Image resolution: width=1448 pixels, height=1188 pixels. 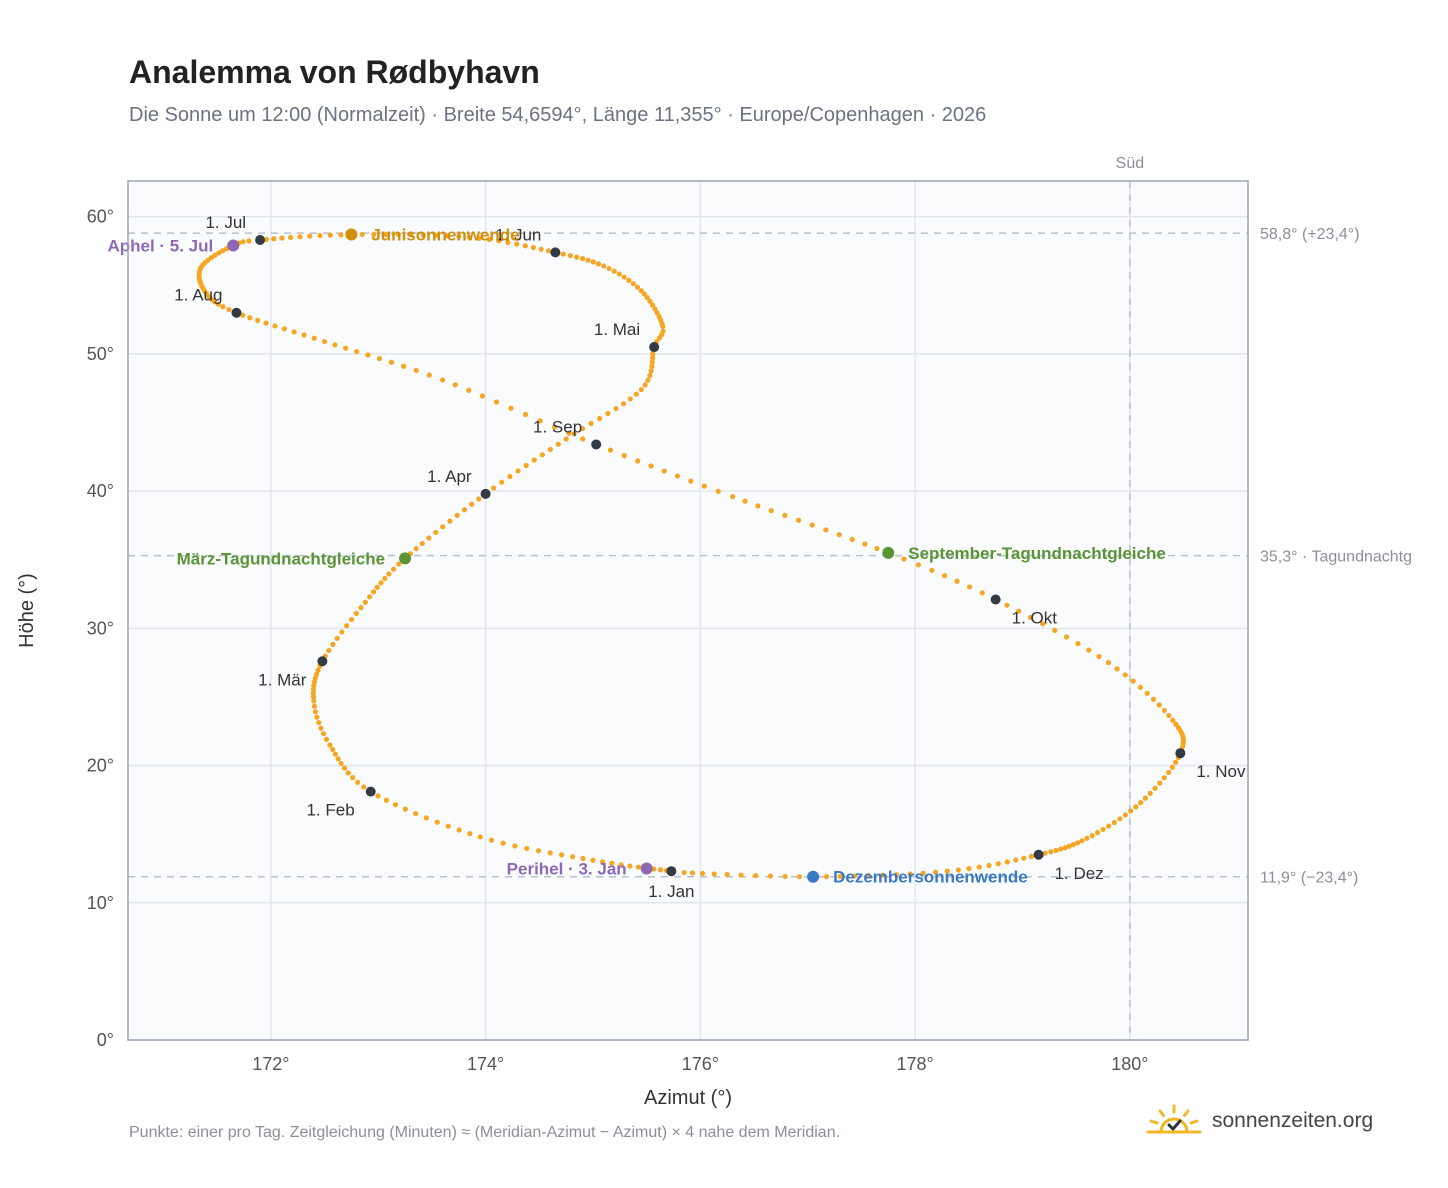 What do you see at coordinates (813, 876) in the screenshot?
I see `event-point` at bounding box center [813, 876].